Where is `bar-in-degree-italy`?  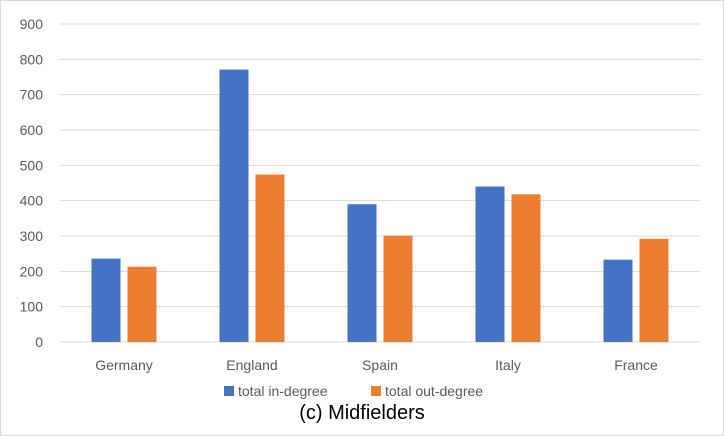
bar-in-degree-italy is located at coordinates (490, 264).